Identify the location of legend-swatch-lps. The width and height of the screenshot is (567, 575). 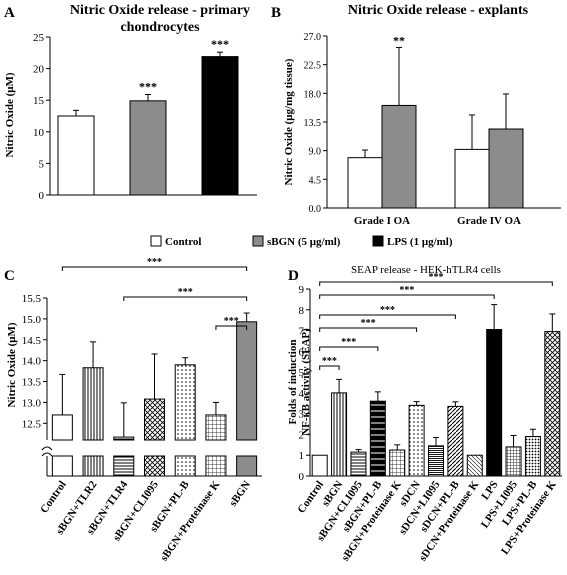
(378, 241).